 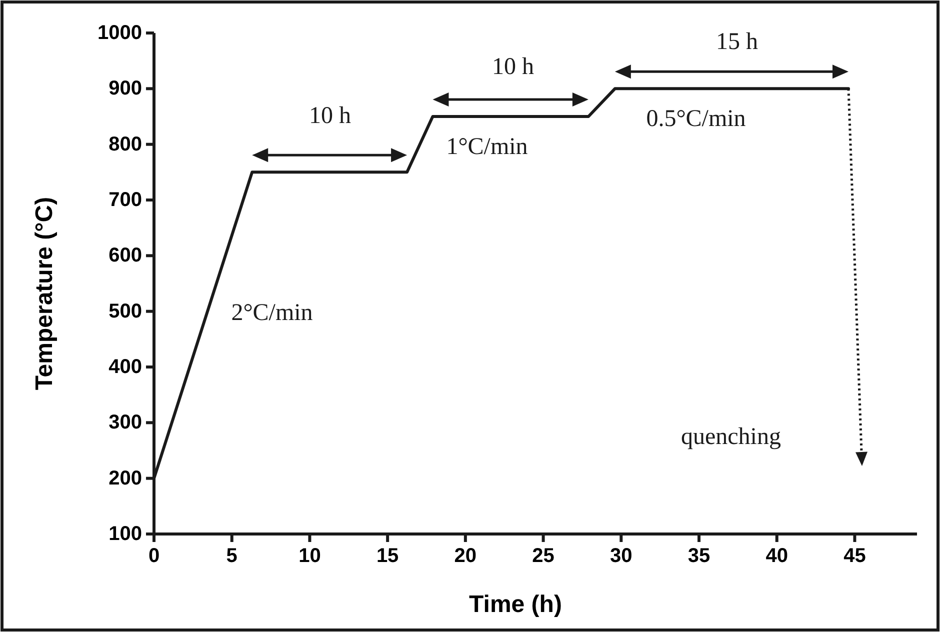 I want to click on x-tick-label: 35, so click(x=699, y=556).